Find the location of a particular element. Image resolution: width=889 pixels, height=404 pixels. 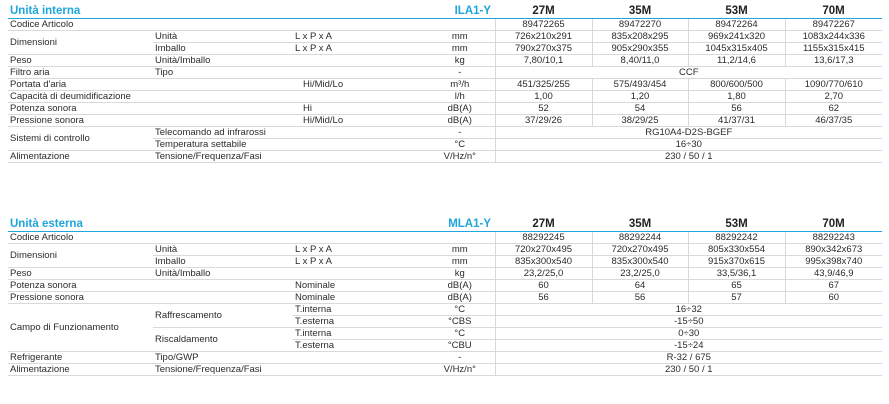

row-label: Dimensioni is located at coordinates (80, 42).